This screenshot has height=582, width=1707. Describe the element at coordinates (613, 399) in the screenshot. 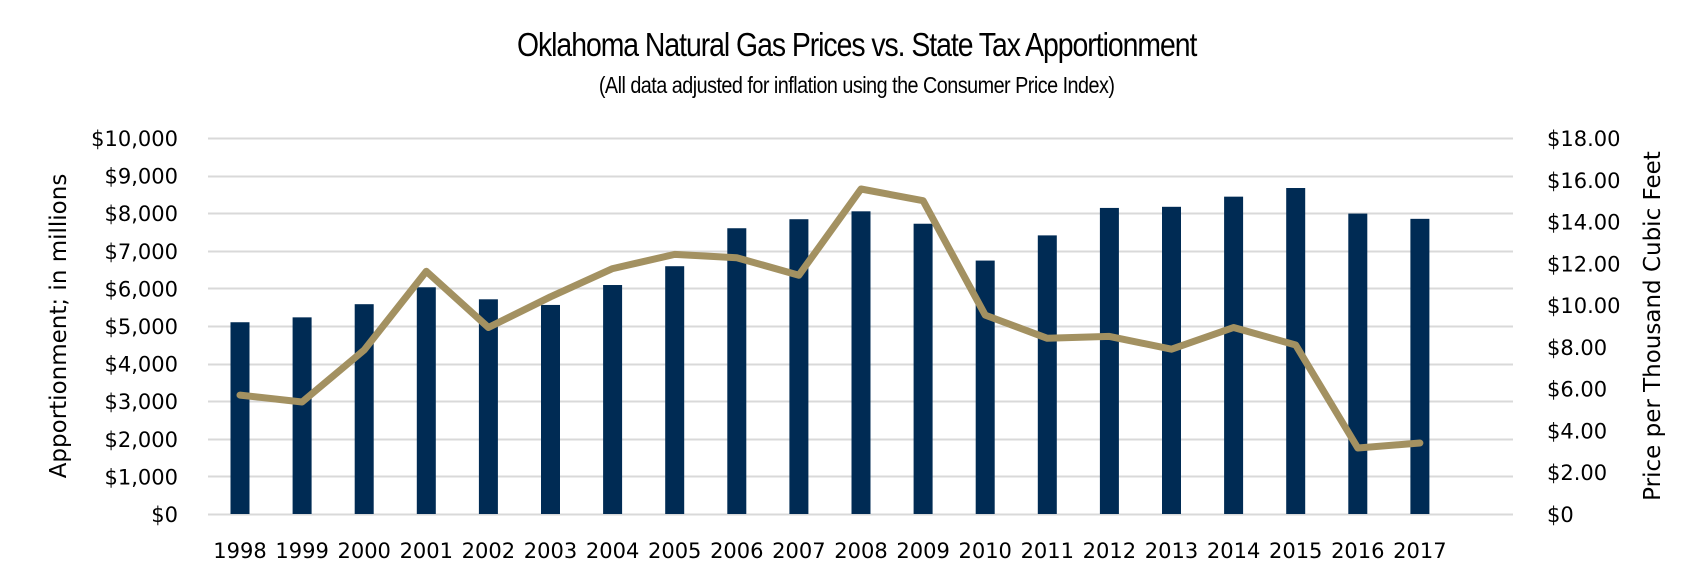

I see `bar-2004` at that location.